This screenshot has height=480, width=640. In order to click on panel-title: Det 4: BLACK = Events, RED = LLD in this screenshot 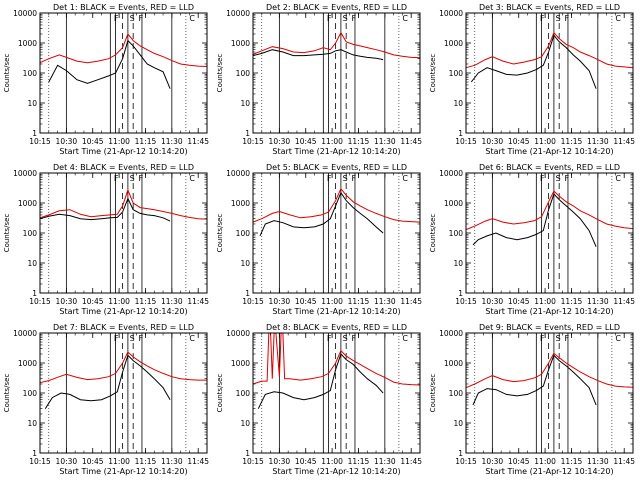, I will do `click(123, 167)`.